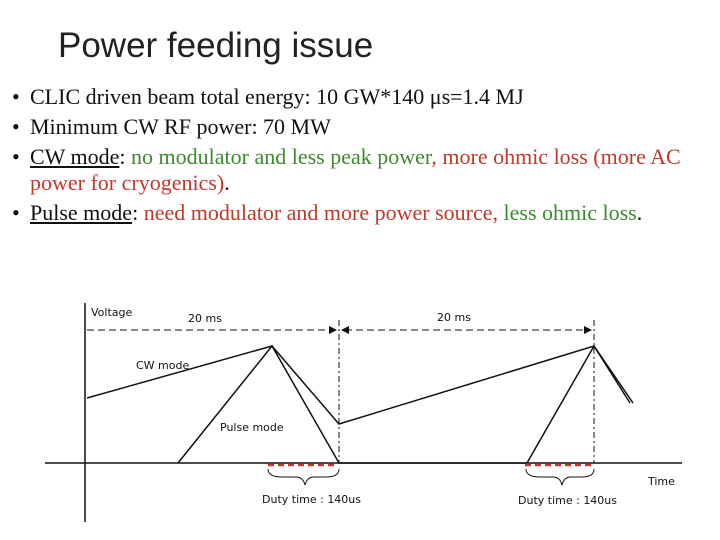 The height and width of the screenshot is (540, 720). What do you see at coordinates (111, 312) in the screenshot?
I see `voltage-label: Voltage` at bounding box center [111, 312].